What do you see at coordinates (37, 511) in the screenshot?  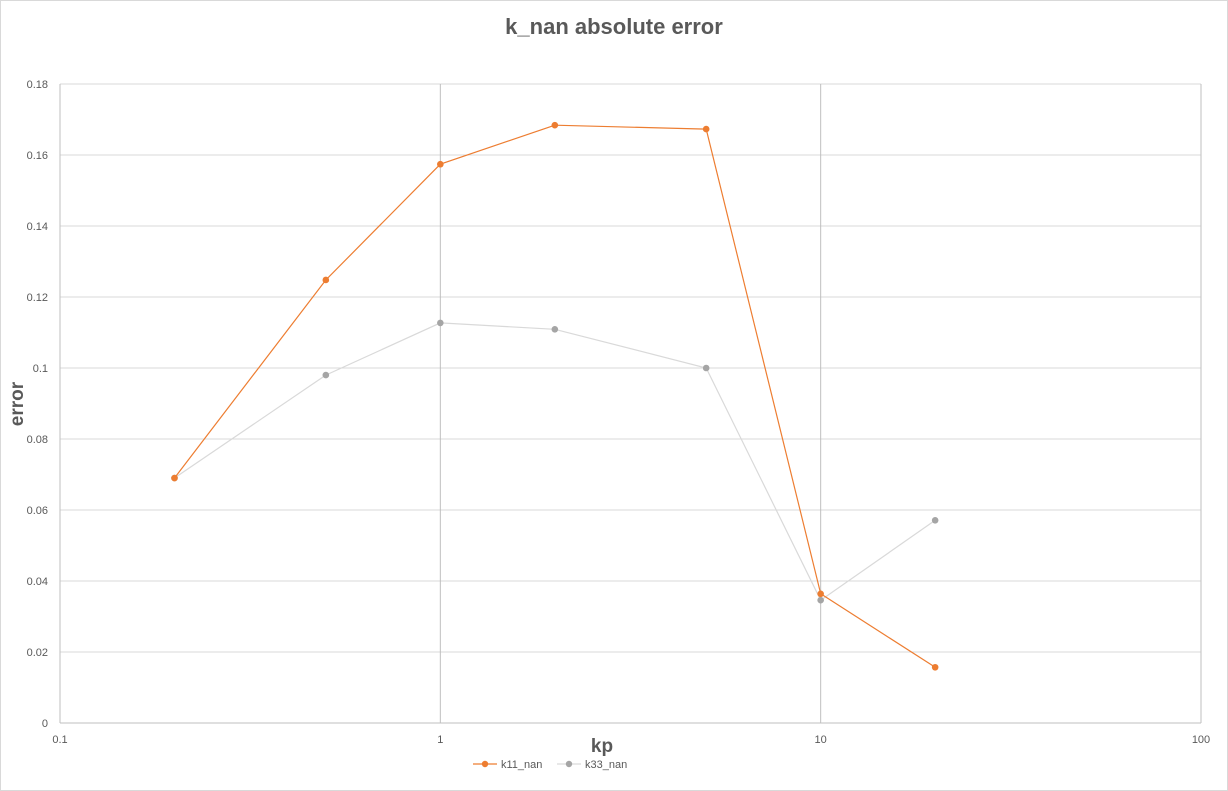 I see `y-tick-label: 0.06` at bounding box center [37, 511].